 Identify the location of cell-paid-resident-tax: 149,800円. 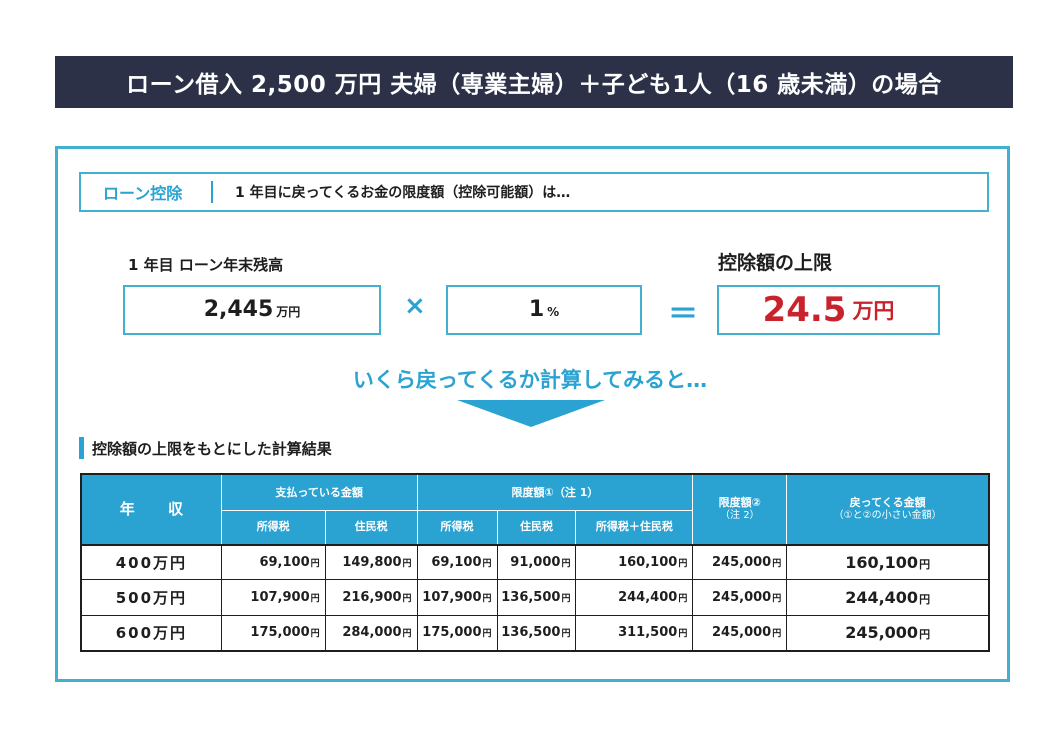
(371, 562).